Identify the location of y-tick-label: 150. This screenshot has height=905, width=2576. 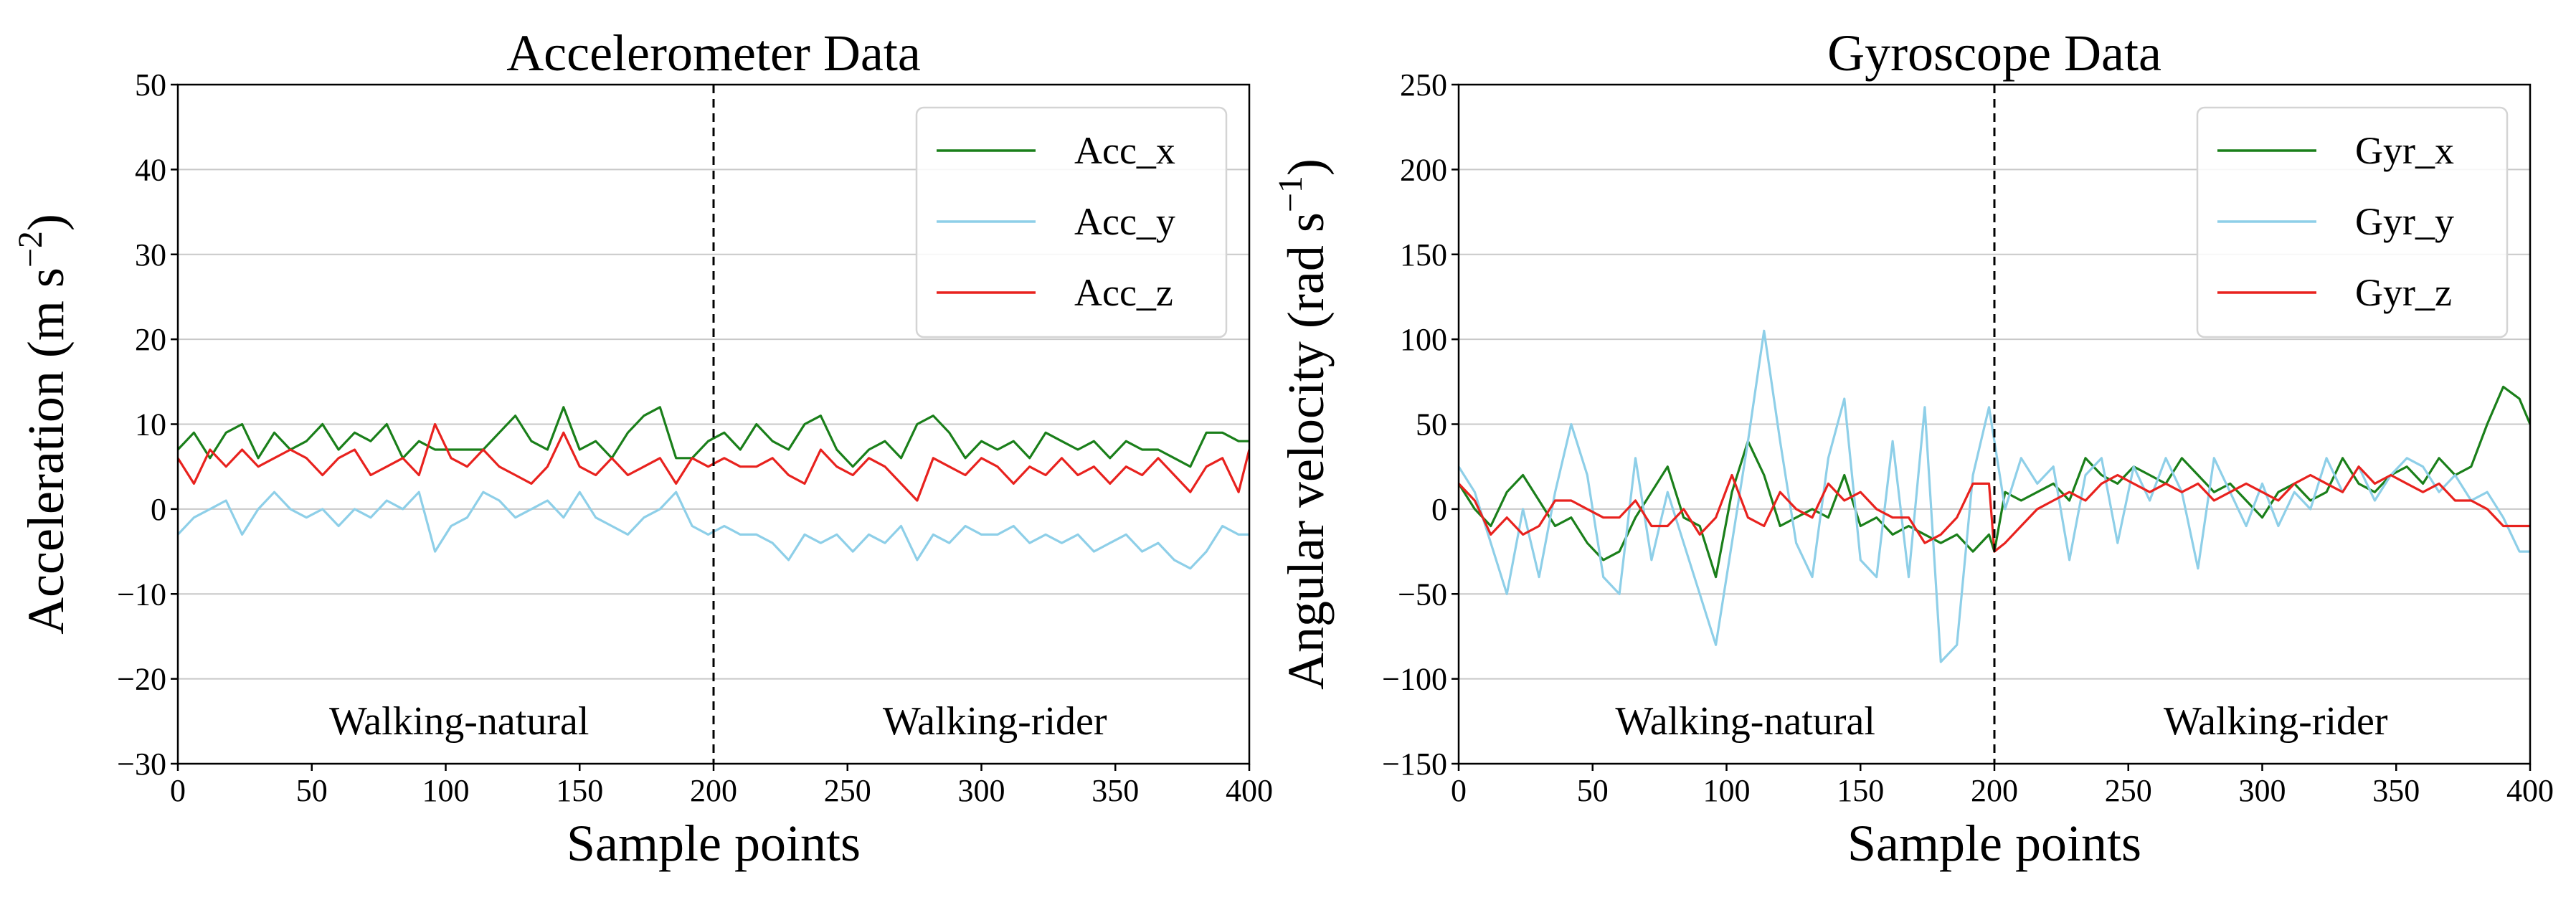
(1423, 255).